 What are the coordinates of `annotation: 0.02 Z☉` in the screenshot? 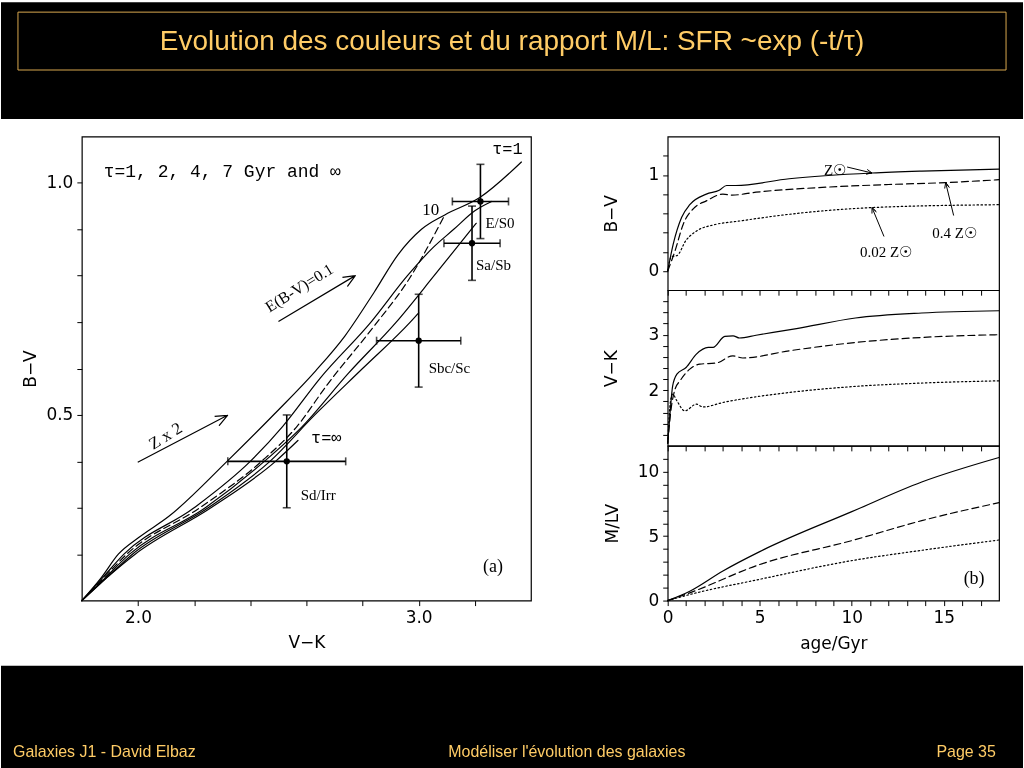 It's located at (886, 252).